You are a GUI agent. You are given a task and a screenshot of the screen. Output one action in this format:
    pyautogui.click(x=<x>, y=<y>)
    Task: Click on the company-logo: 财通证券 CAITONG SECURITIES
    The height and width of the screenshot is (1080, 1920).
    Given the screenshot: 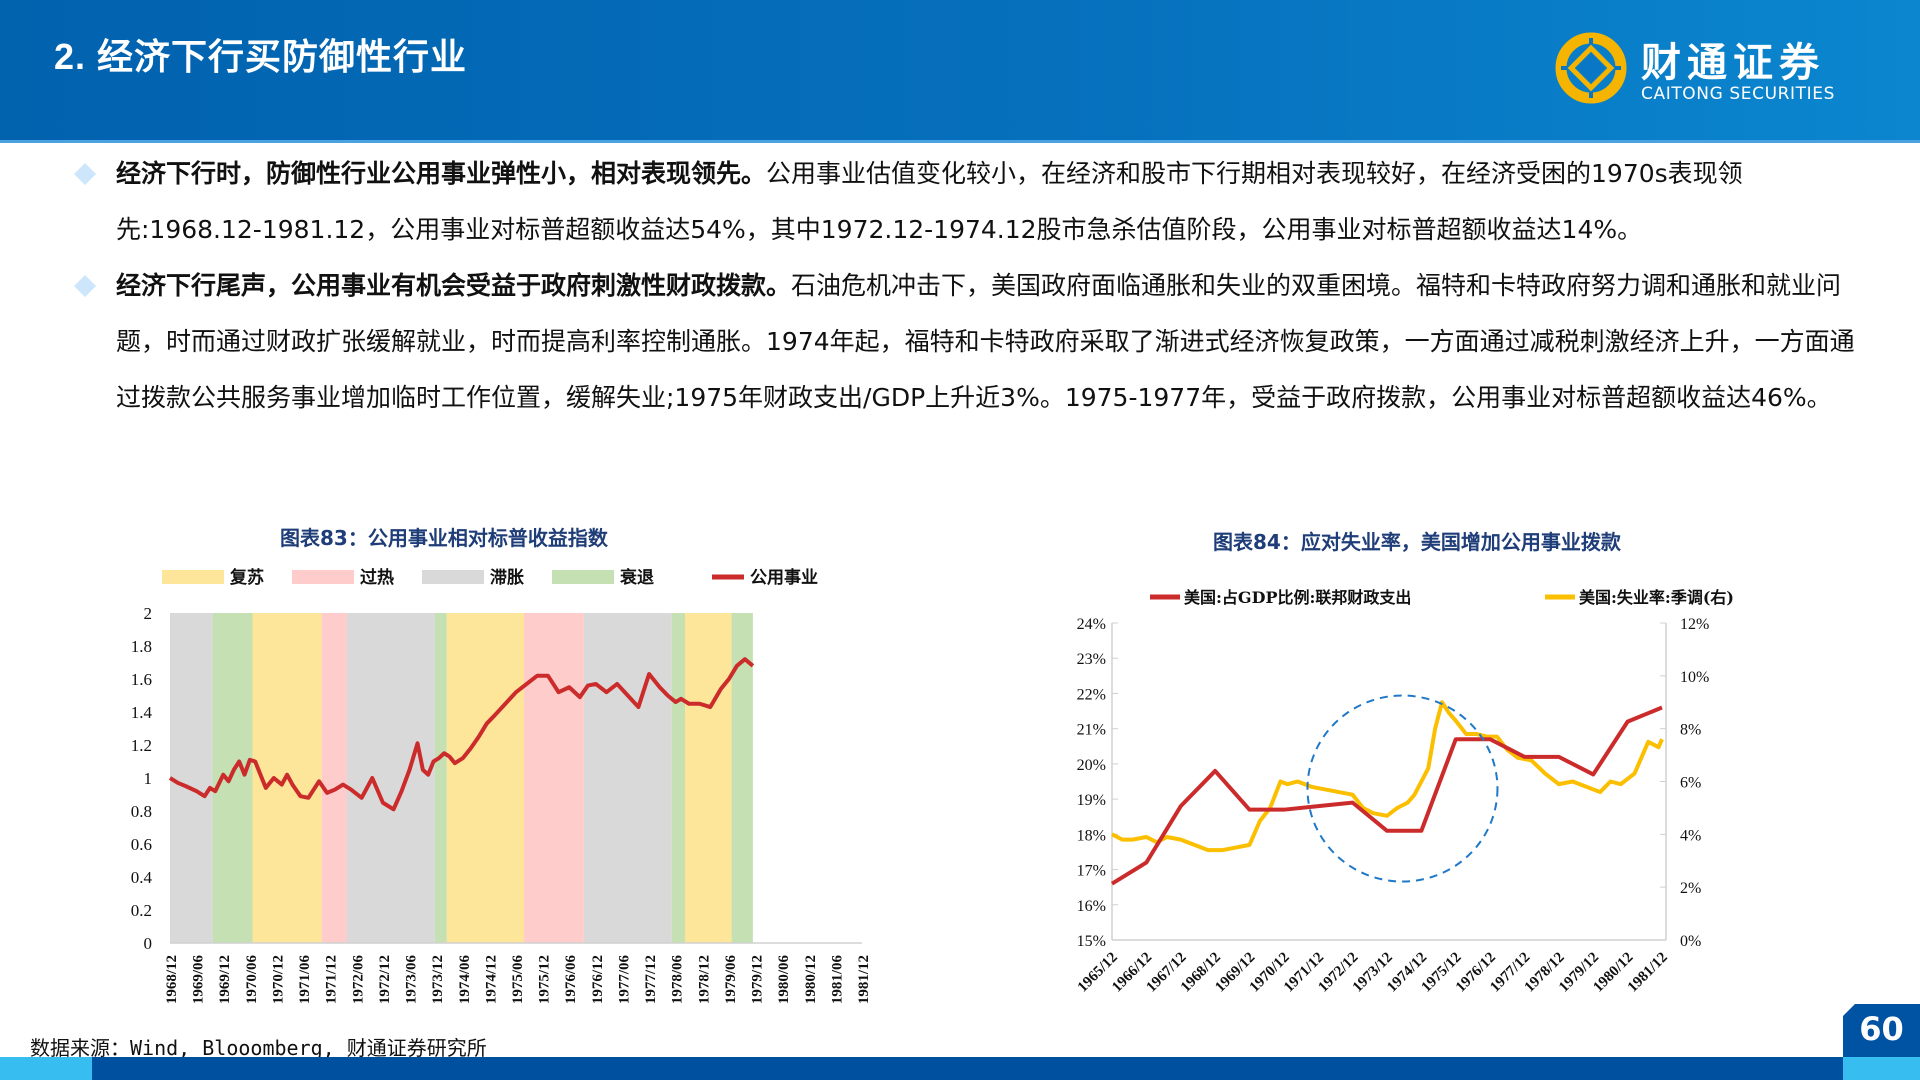 What is the action you would take?
    pyautogui.click(x=1705, y=69)
    